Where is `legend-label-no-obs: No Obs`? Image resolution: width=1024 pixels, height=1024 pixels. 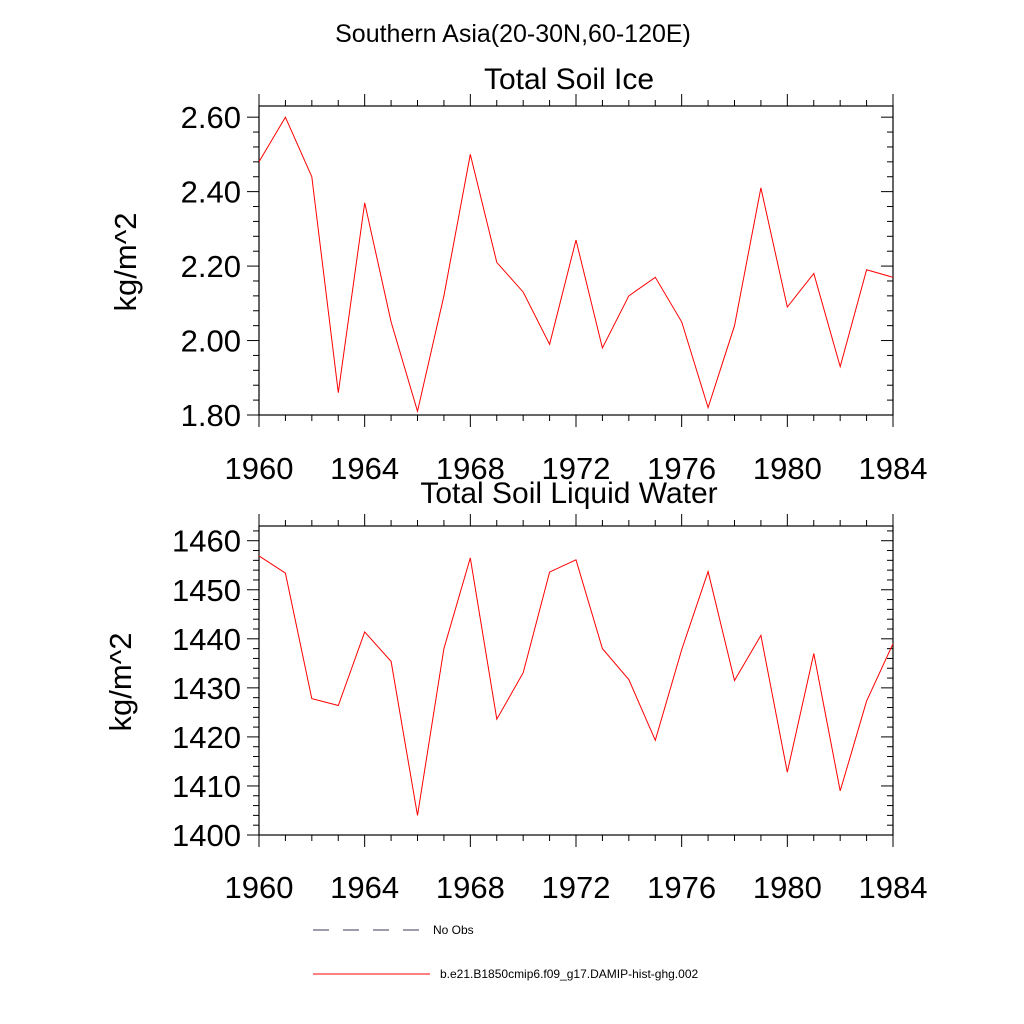
legend-label-no-obs: No Obs is located at coordinates (453, 930).